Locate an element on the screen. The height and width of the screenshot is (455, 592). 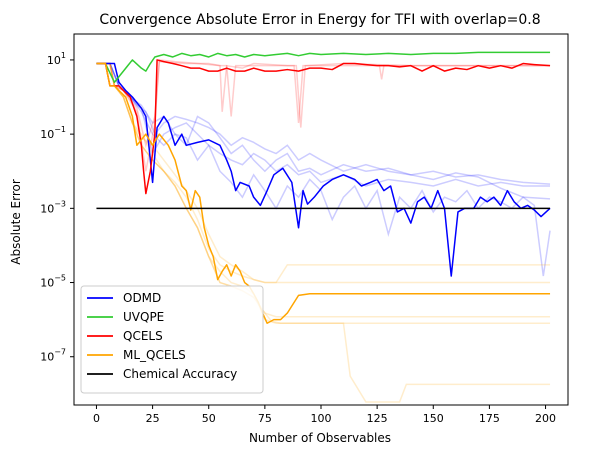
series-line-uvqpe is located at coordinates (323, 67).